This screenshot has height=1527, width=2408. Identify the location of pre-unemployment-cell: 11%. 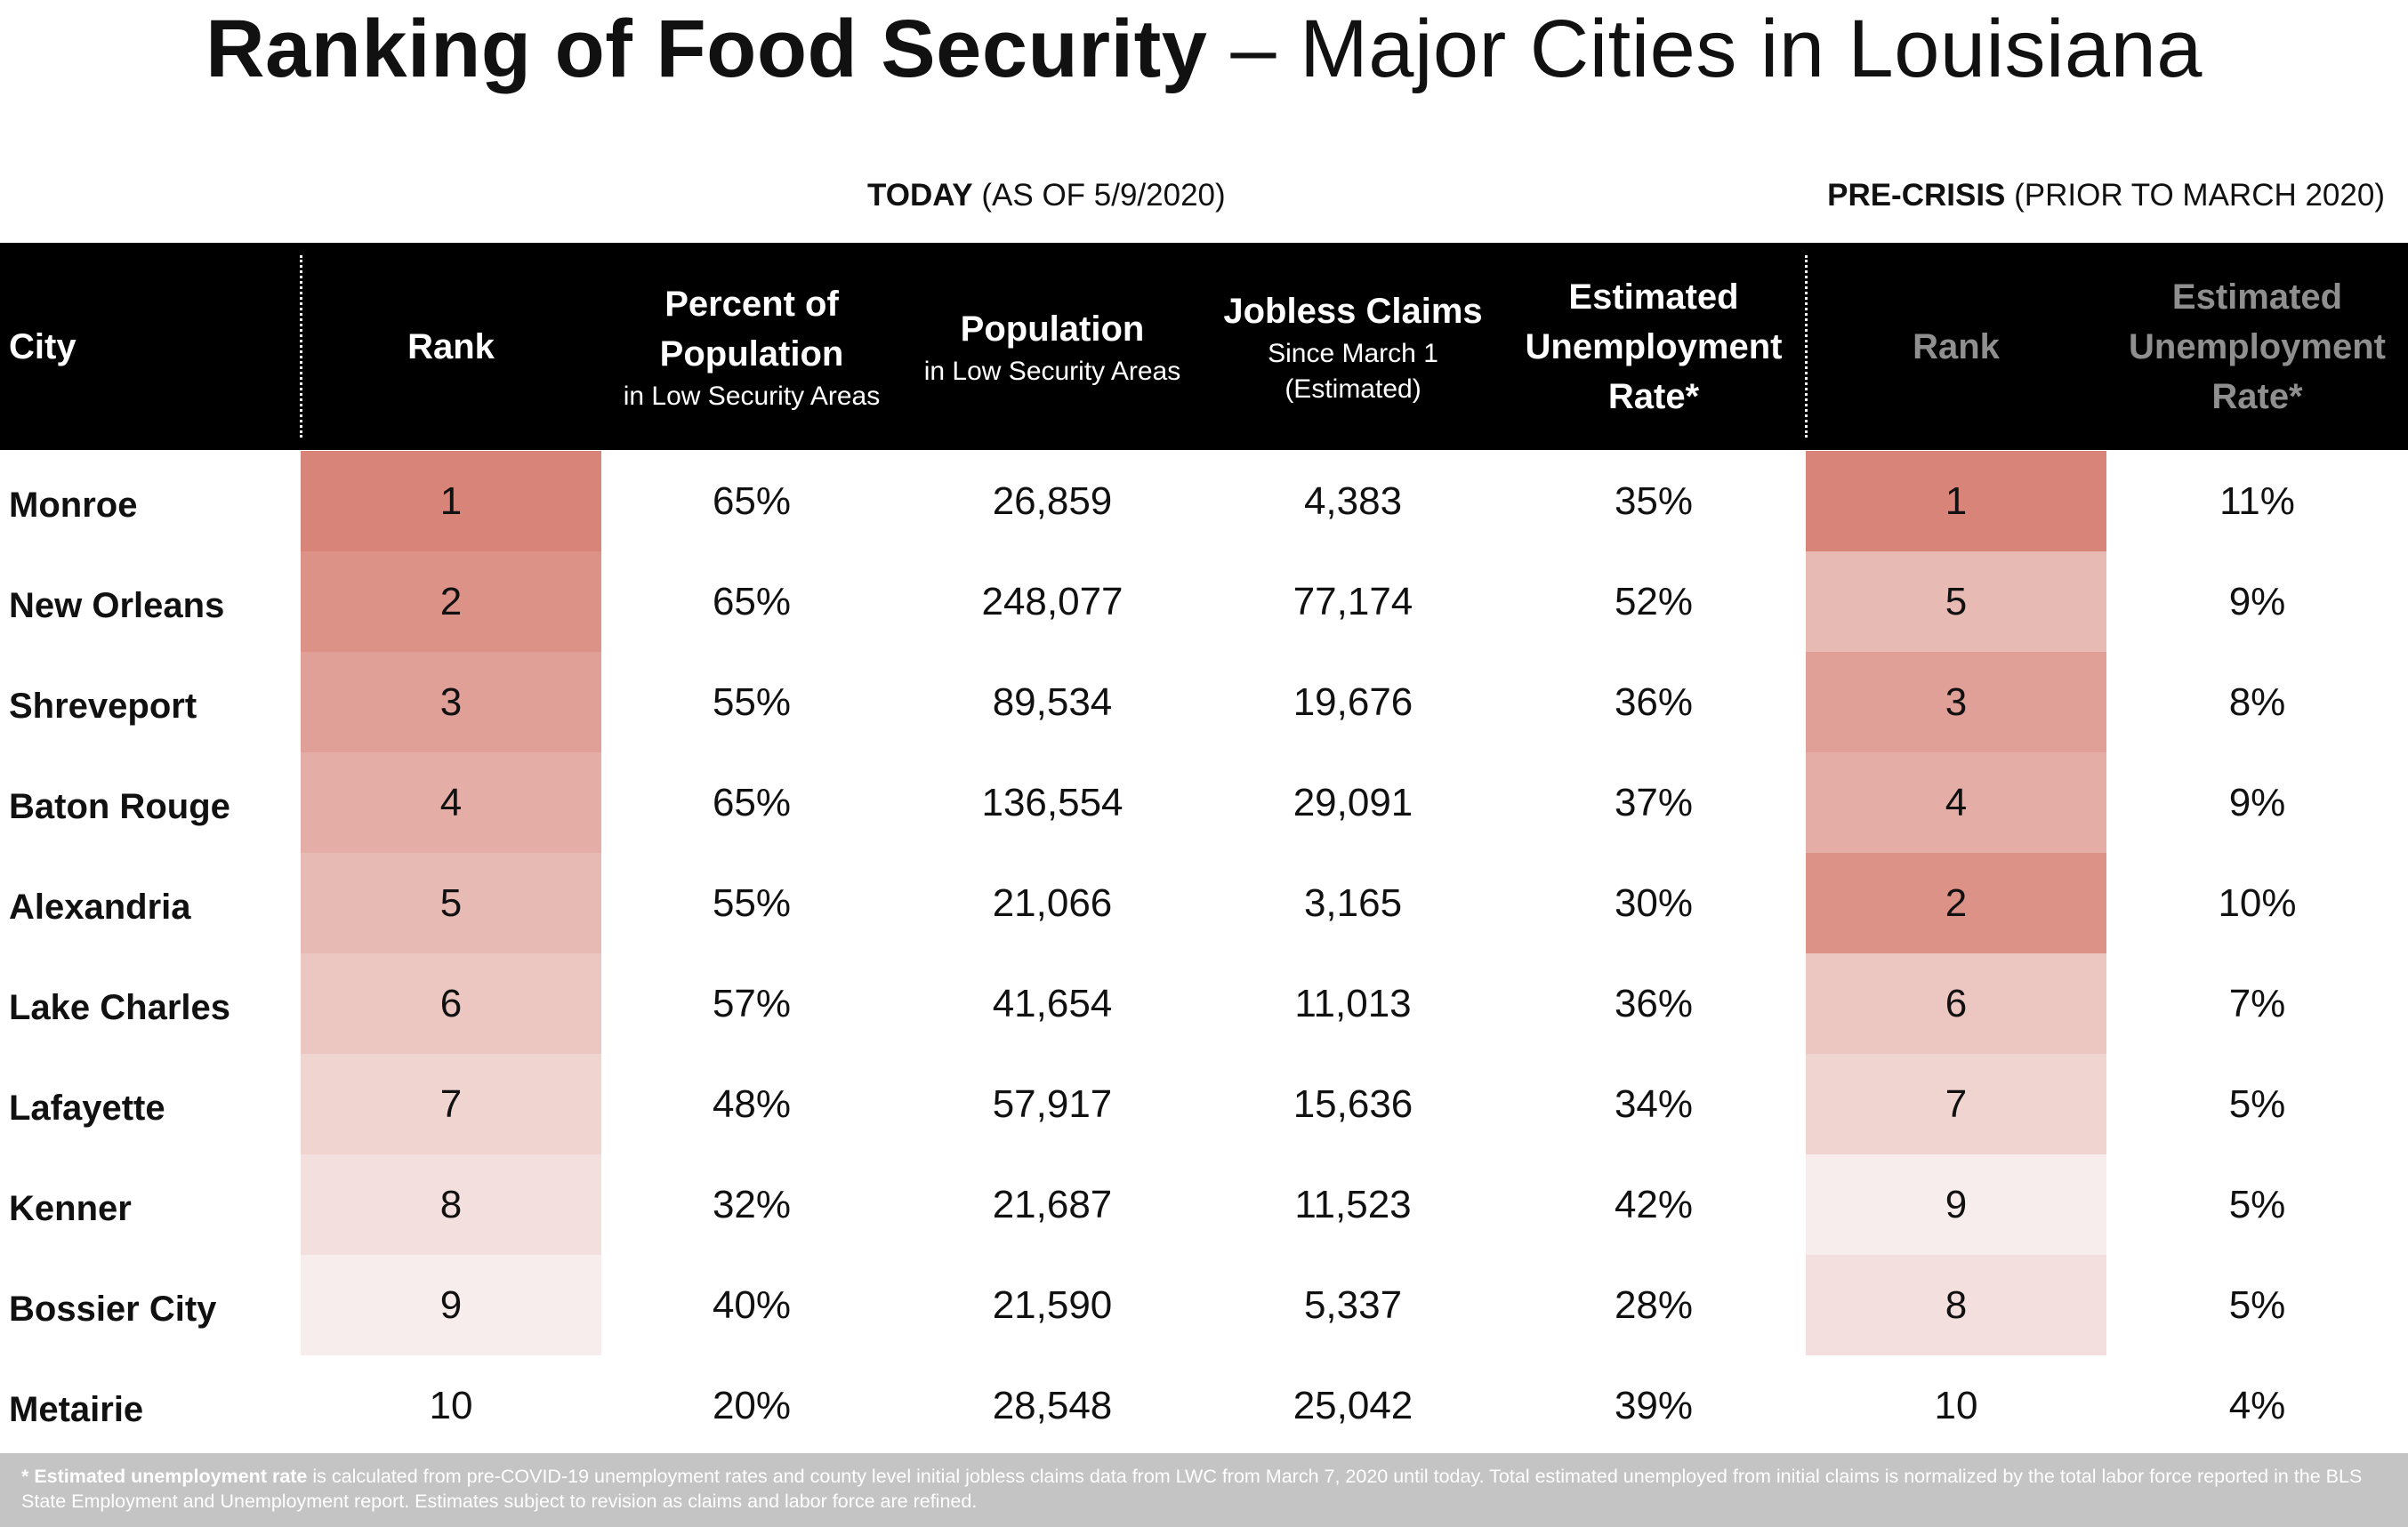
(2257, 500).